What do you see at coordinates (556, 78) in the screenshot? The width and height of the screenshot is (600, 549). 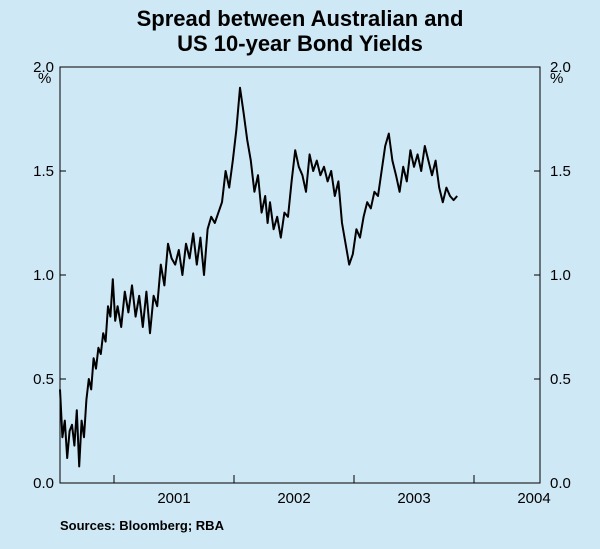 I see `y-axis-unit-right: %` at bounding box center [556, 78].